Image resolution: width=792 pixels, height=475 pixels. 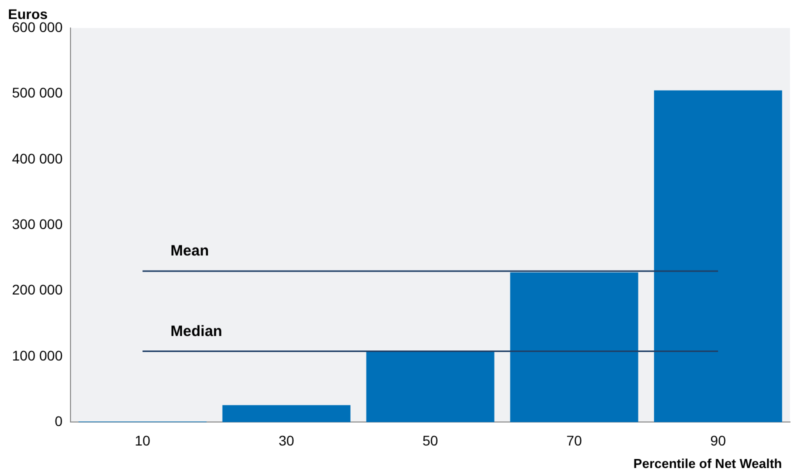 What do you see at coordinates (574, 440) in the screenshot?
I see `x-tick-label: 70` at bounding box center [574, 440].